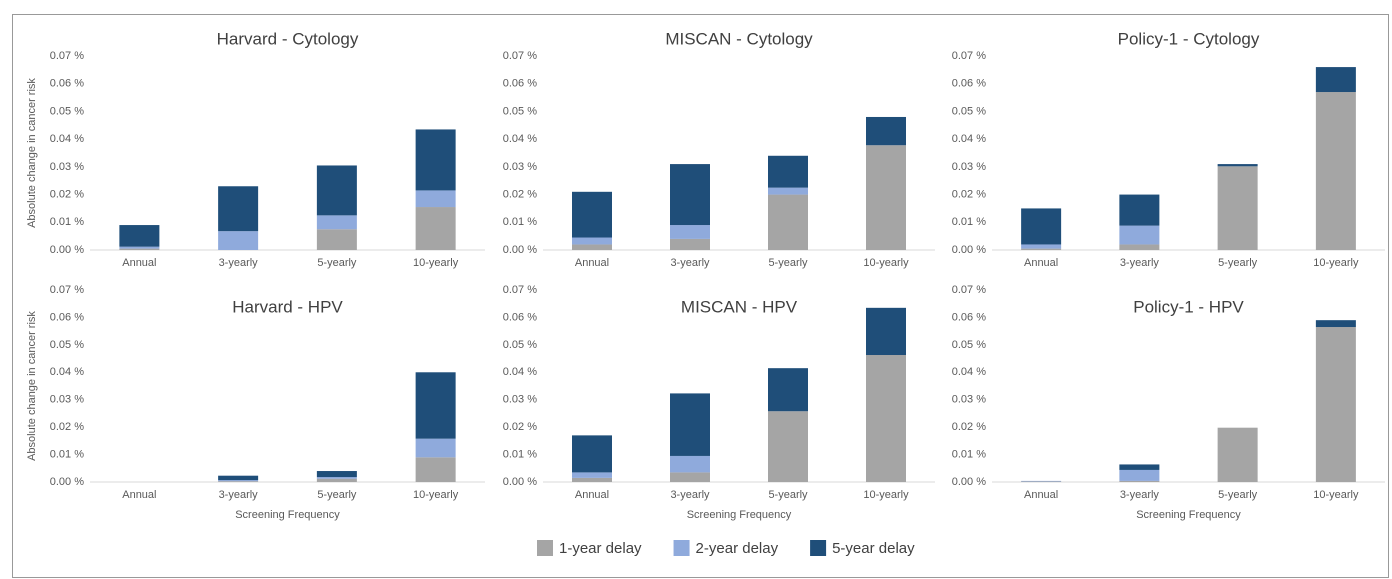 This screenshot has height=579, width=1392. I want to click on chart-title: Policy-1 - Cytology, so click(1189, 38).